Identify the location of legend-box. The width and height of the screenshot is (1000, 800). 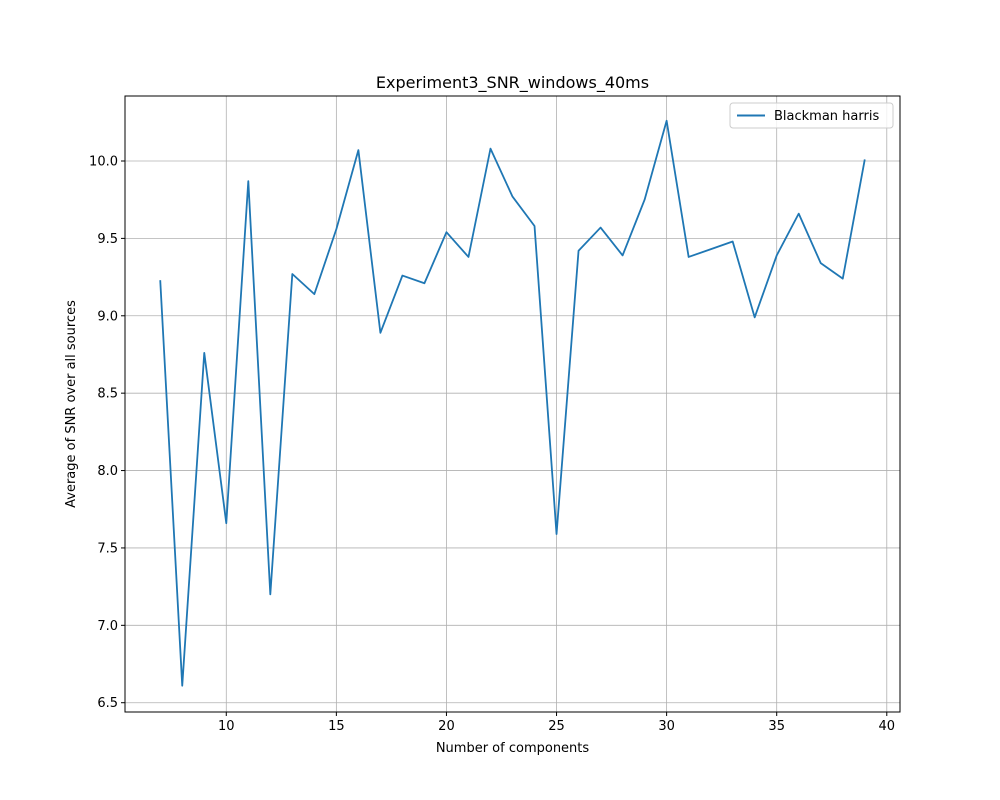
(811, 115).